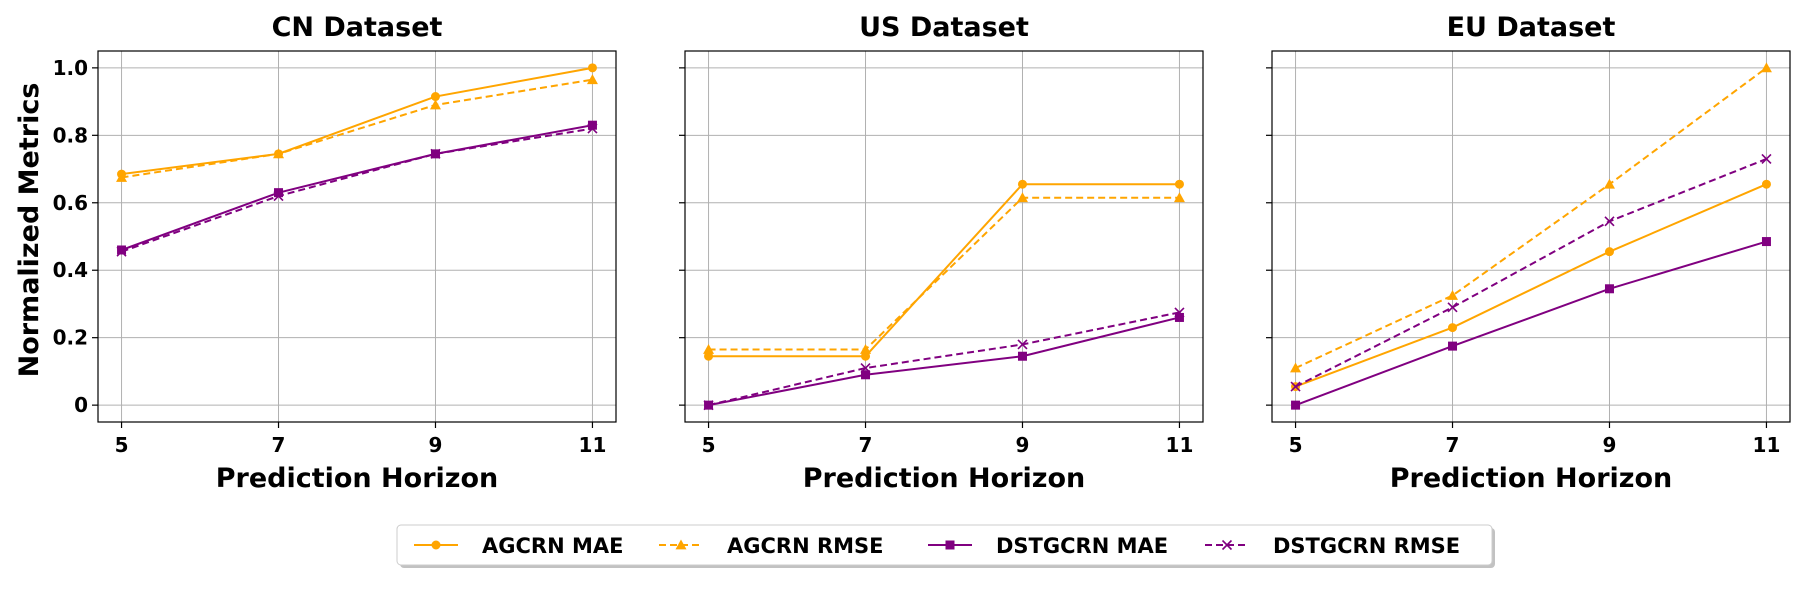 The image size is (1800, 600). What do you see at coordinates (1366, 546) in the screenshot?
I see `legend-label: DSTGCRN RMSE` at bounding box center [1366, 546].